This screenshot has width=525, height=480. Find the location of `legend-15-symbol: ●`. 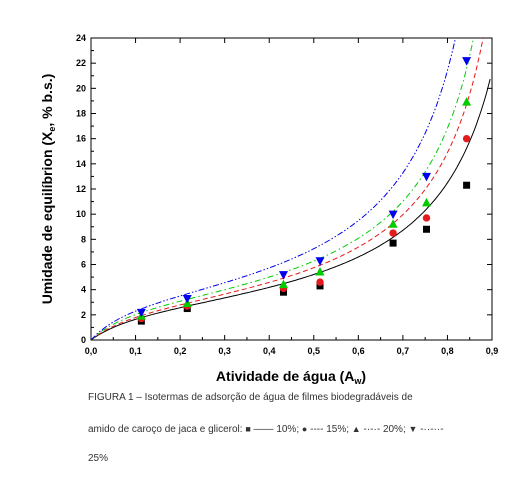

legend-15-symbol: ● is located at coordinates (304, 429).